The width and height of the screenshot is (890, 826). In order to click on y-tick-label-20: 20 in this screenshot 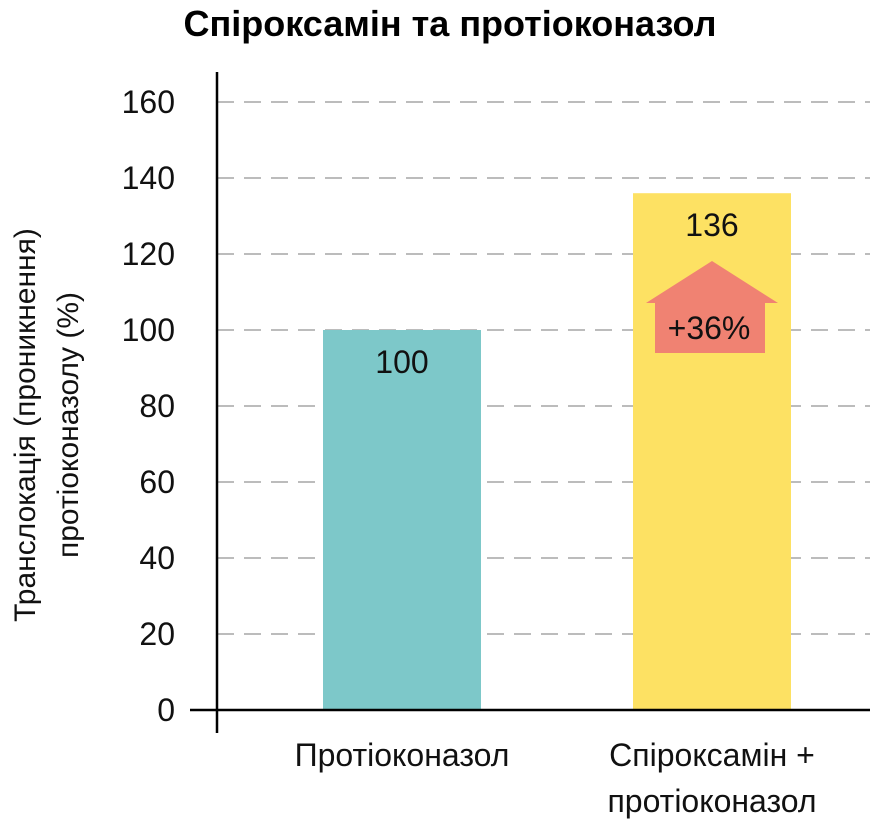, I will do `click(157, 634)`.